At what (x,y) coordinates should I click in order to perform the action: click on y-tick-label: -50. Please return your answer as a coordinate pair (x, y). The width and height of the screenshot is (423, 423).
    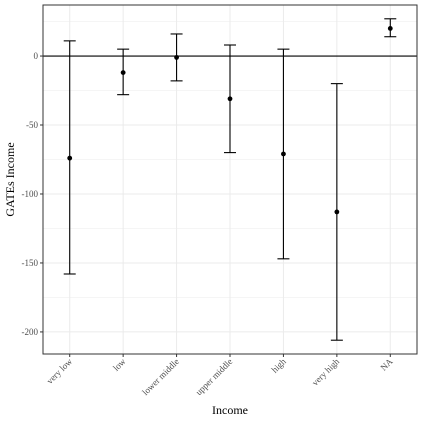
    Looking at the image, I should click on (32, 125).